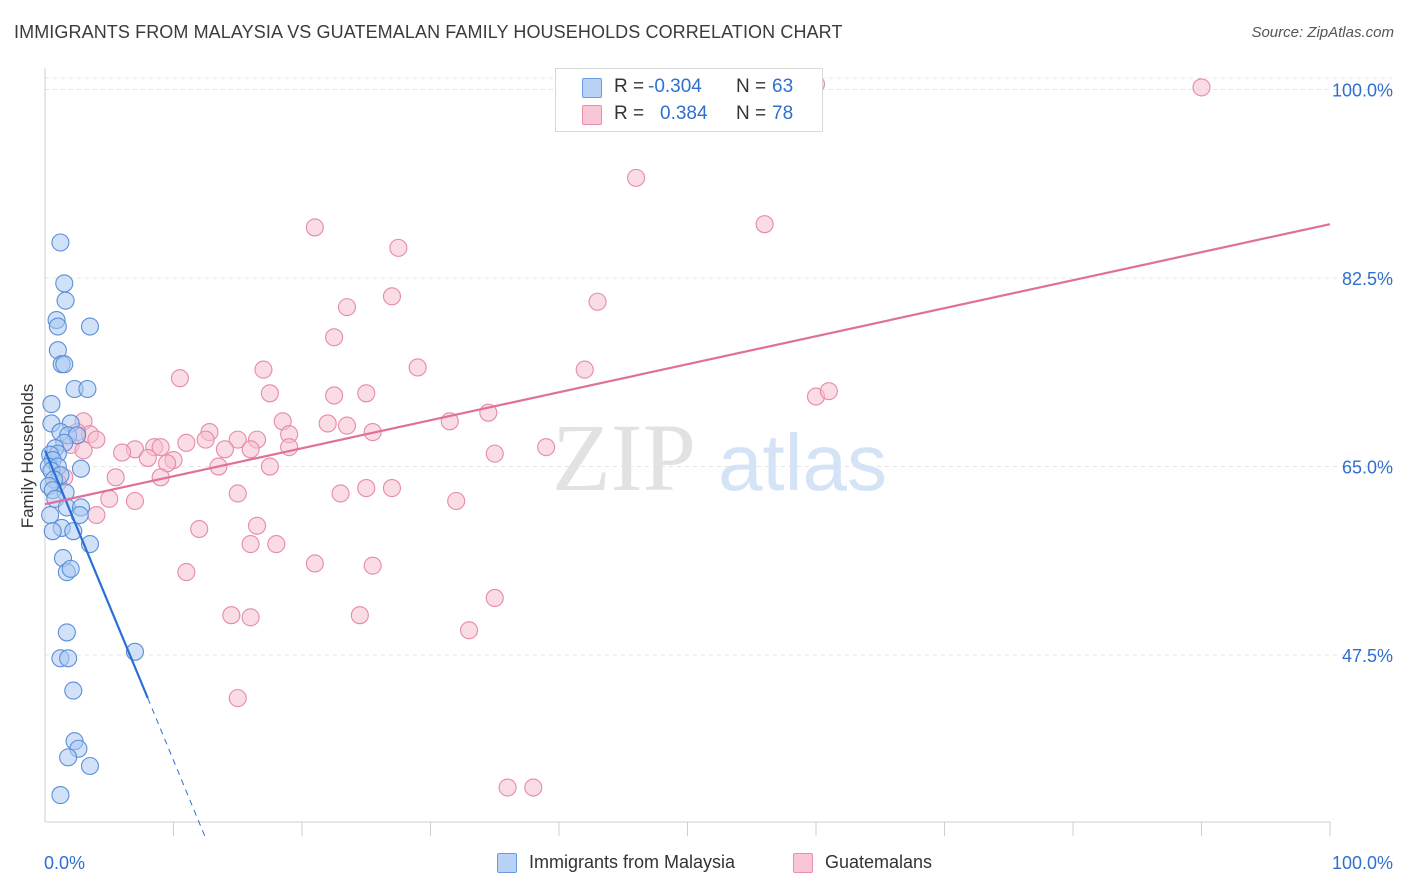 This screenshot has height=892, width=1406. I want to click on x-tick-label: 0.0%, so click(64, 863).